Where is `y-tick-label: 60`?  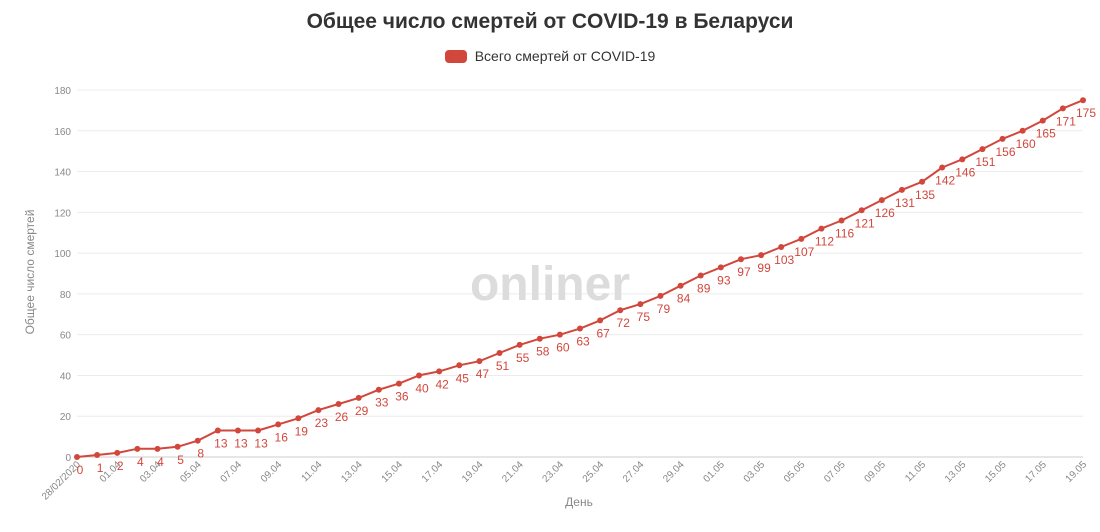 y-tick-label: 60 is located at coordinates (66, 336).